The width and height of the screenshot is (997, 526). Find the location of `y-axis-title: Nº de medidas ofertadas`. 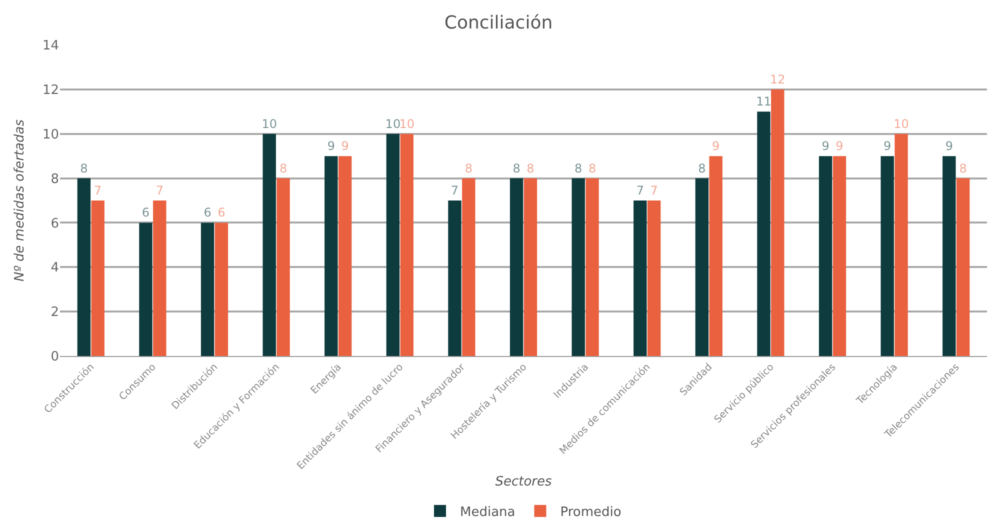

y-axis-title: Nº de medidas ofertadas is located at coordinates (20, 200).